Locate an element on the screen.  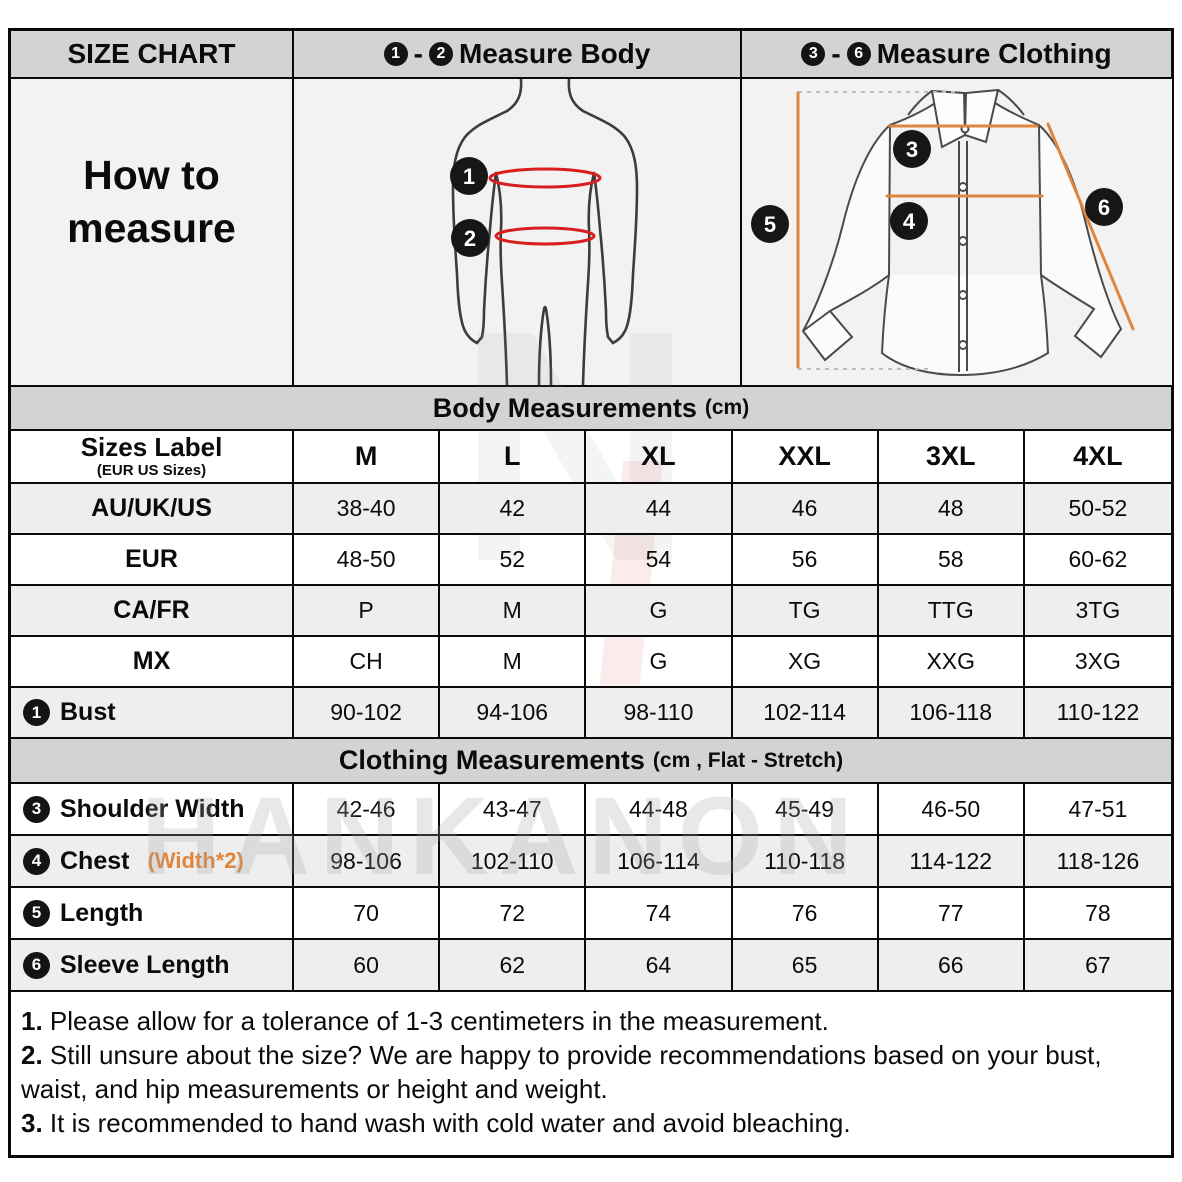
circled-1-icon: 1 is located at coordinates (36, 712).